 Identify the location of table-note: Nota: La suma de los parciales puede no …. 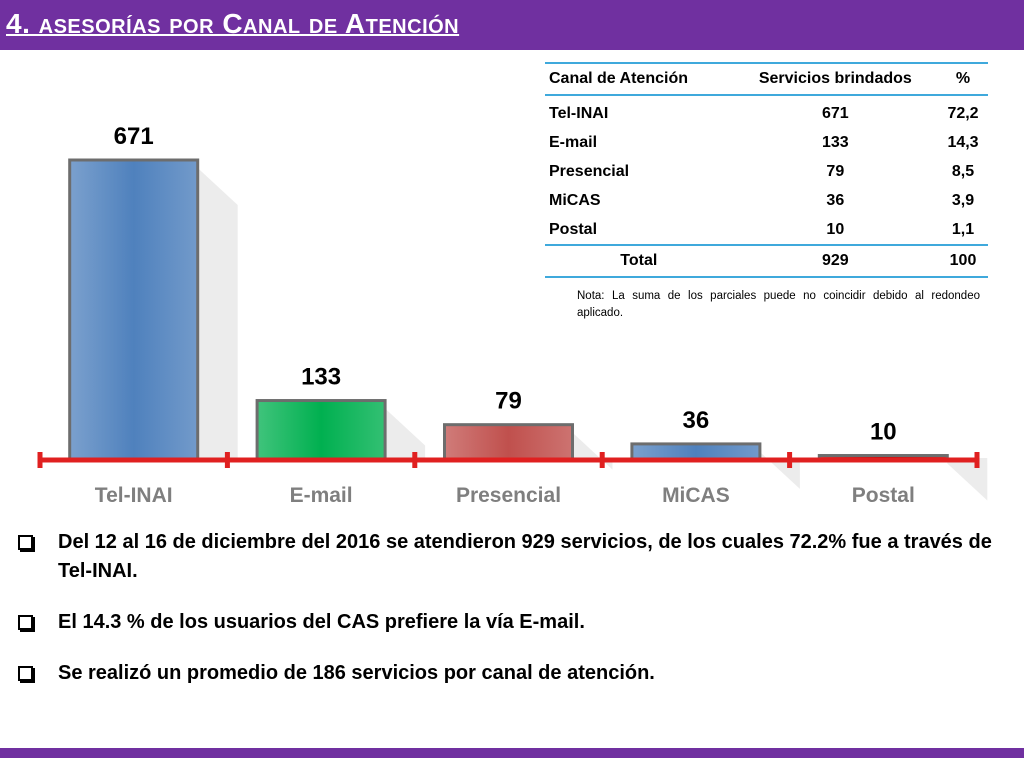
(778, 304).